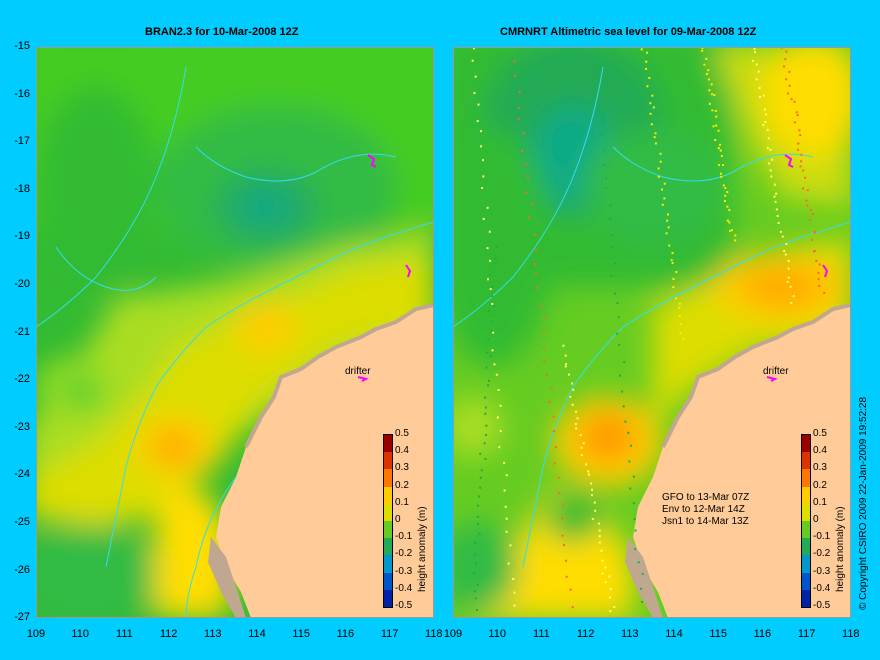 The image size is (880, 660). I want to click on x-tick-label: 110, so click(497, 634).